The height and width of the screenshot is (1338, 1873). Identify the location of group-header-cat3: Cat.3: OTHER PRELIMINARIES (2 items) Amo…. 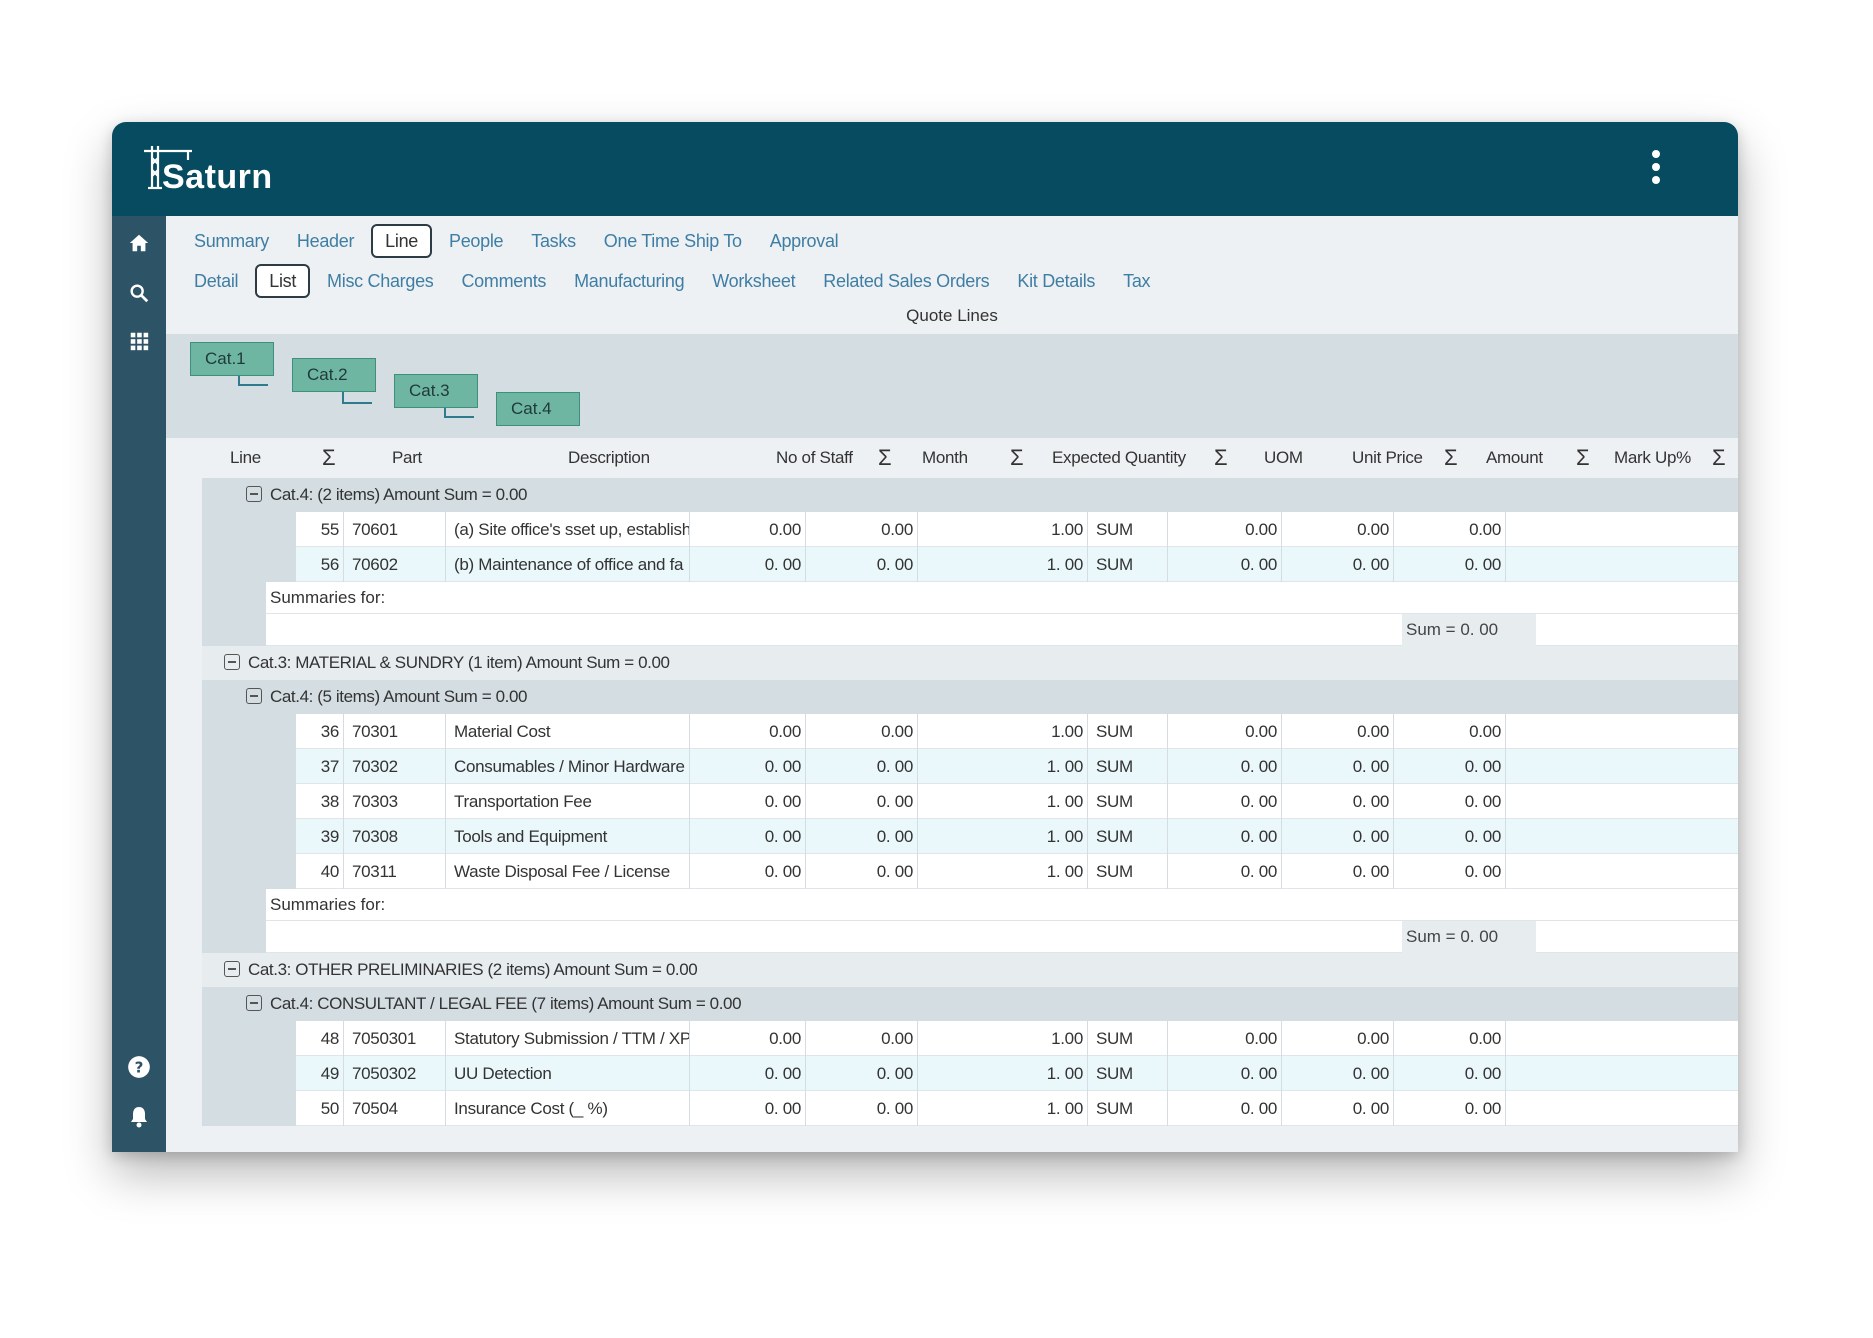
(970, 970).